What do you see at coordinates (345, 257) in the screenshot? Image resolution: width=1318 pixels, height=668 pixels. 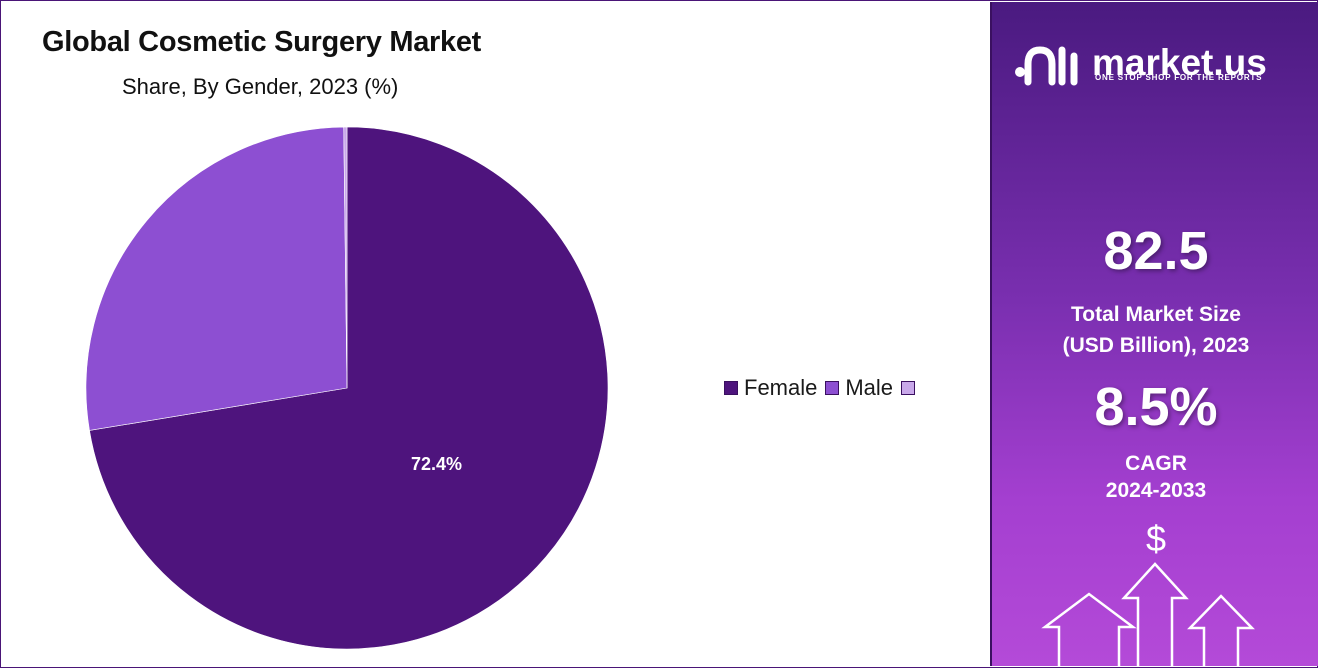 I see `pie-slice-other` at bounding box center [345, 257].